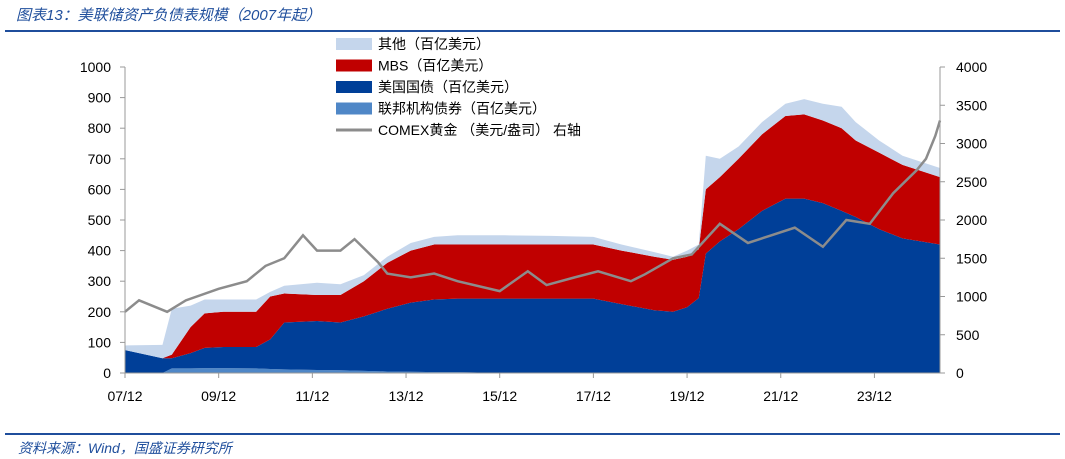 This screenshot has height=459, width=1065. Describe the element at coordinates (107, 373) in the screenshot. I see `left-tick-label: 0` at that location.